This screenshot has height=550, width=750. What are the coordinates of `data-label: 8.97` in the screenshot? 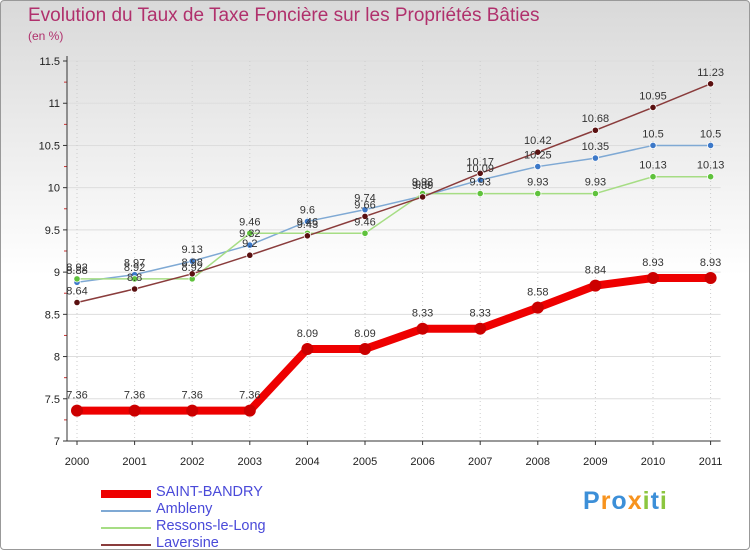 It's located at (134, 264).